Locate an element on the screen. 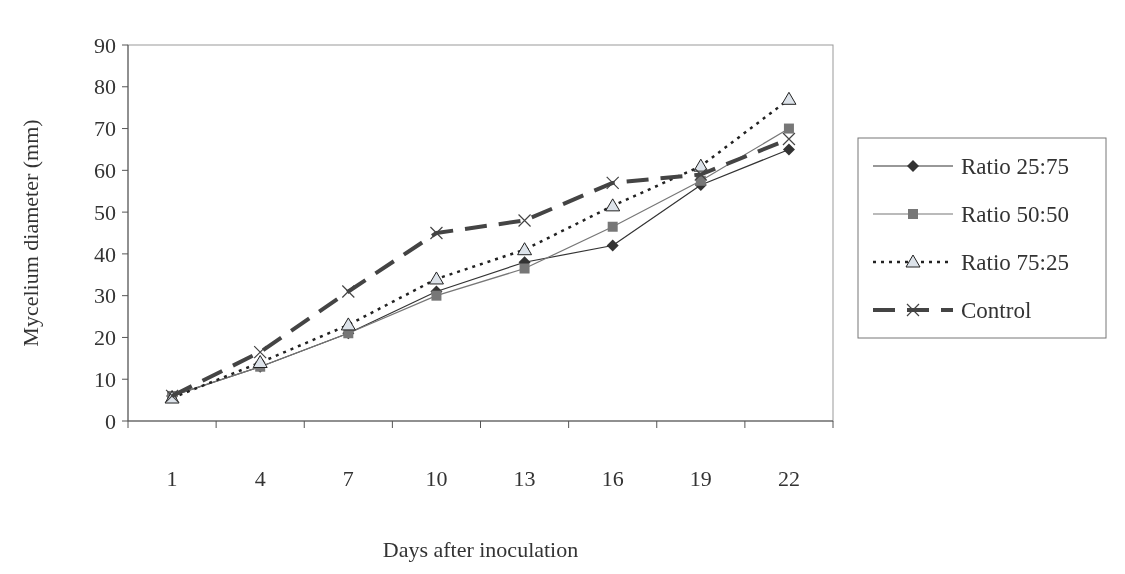 The height and width of the screenshot is (574, 1125). x-tick-label: 16 is located at coordinates (612, 478).